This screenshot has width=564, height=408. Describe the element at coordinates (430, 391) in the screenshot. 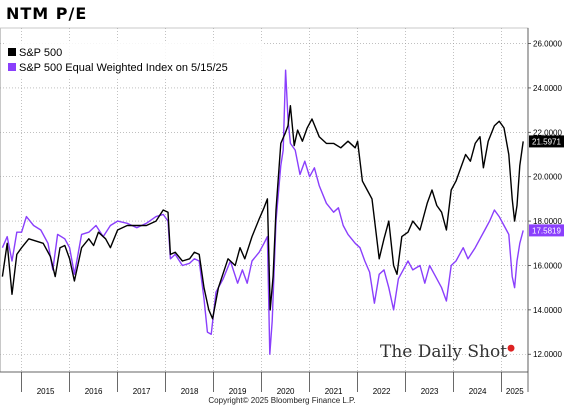

I see `x-tick-label: 2023` at that location.